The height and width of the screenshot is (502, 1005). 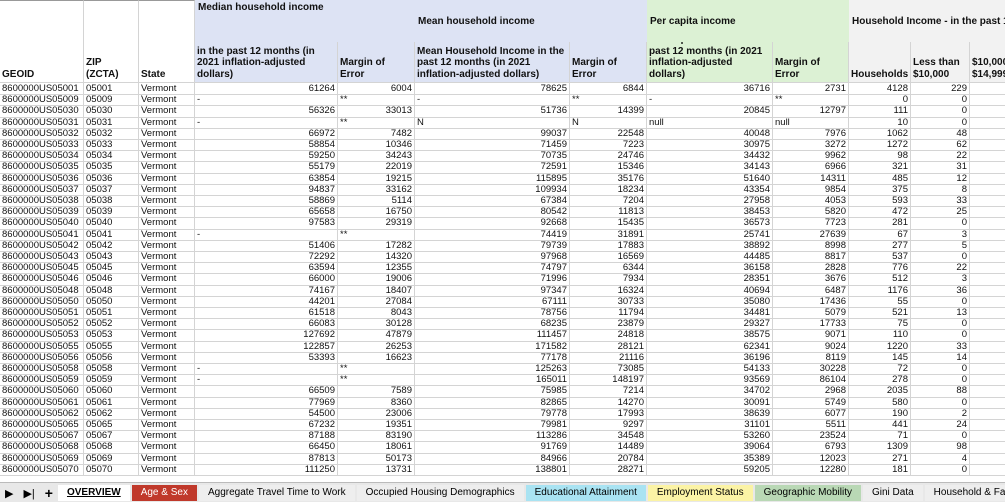 What do you see at coordinates (492, 313) in the screenshot?
I see `cell: 78756` at bounding box center [492, 313].